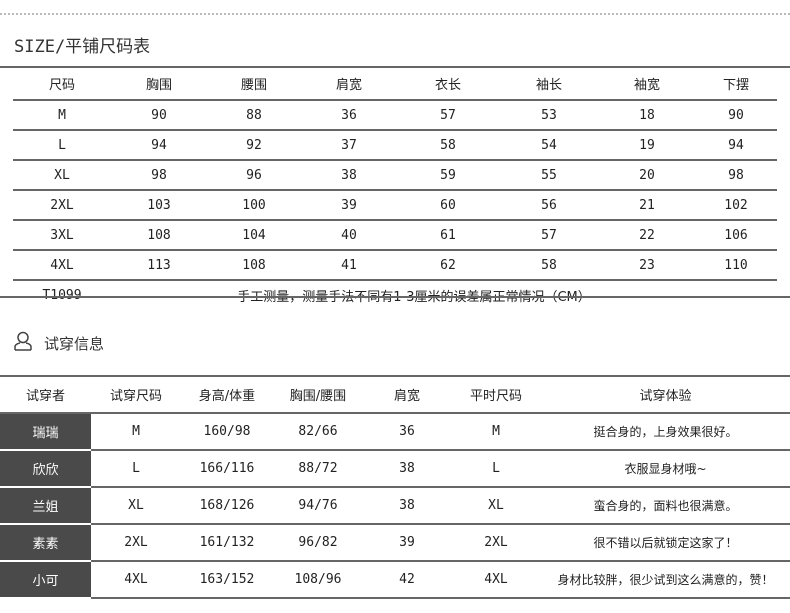  I want to click on table-cell: 88, so click(254, 115).